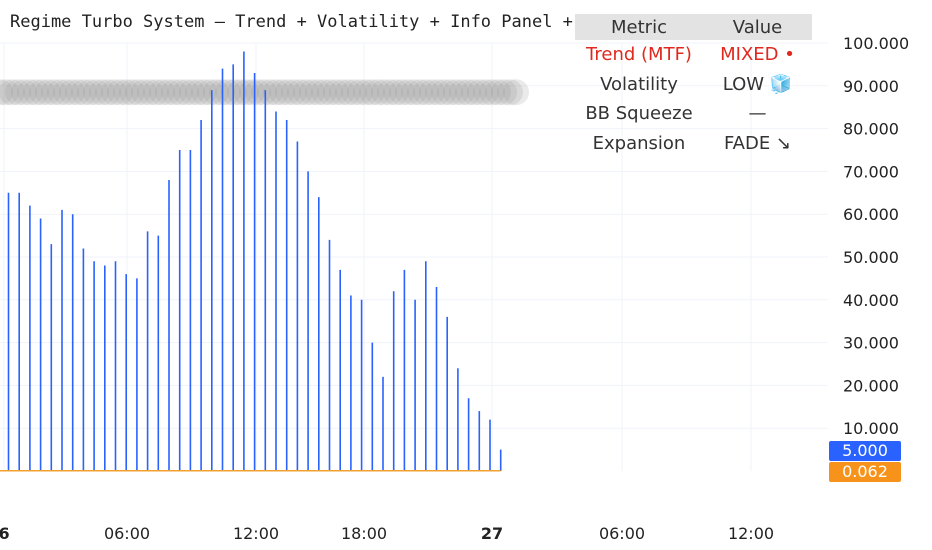  Describe the element at coordinates (871, 214) in the screenshot. I see `y-tick-label: 60.000` at that location.